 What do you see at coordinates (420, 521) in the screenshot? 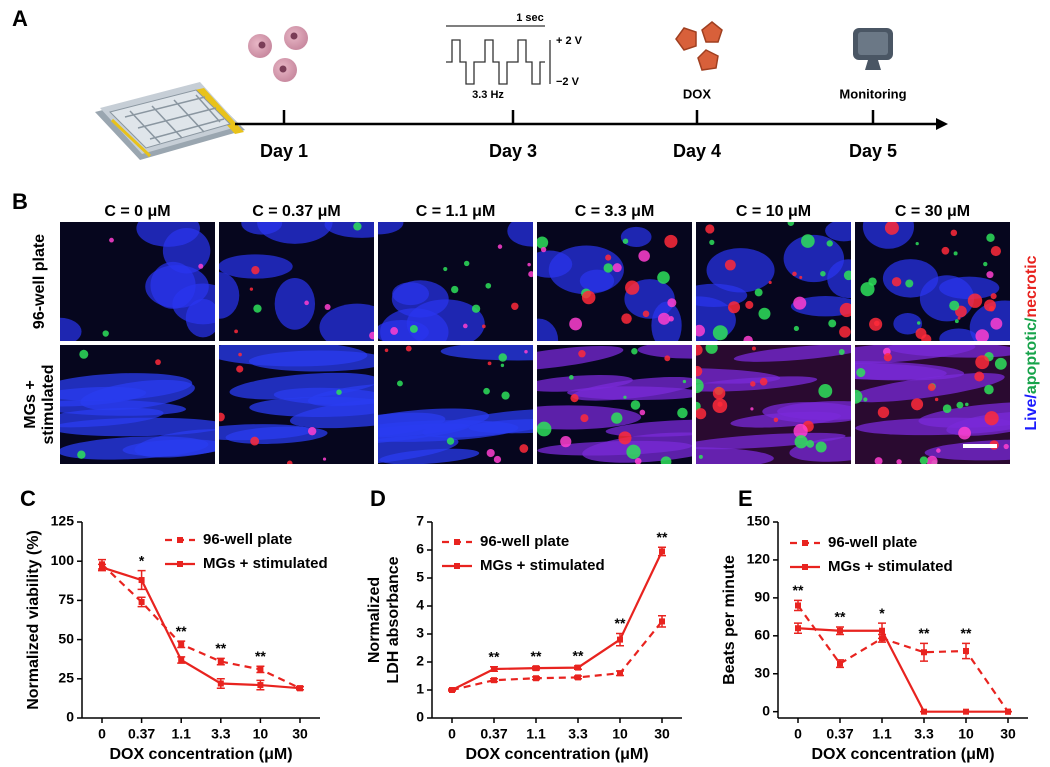
I see `y-tick-label: 7` at bounding box center [420, 521].